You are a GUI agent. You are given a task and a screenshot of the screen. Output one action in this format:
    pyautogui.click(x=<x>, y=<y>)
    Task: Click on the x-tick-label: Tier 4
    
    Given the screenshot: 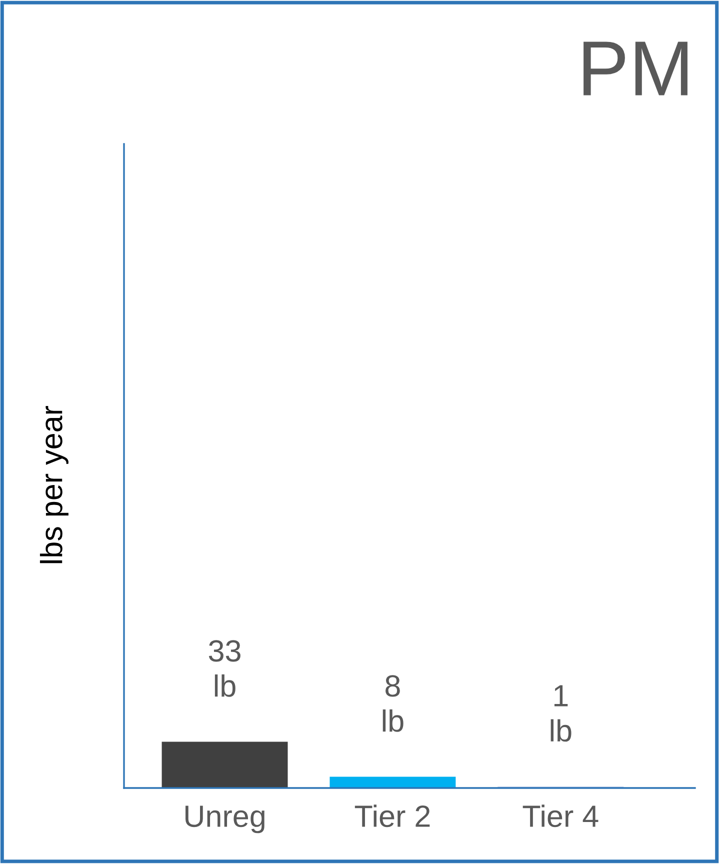 What is the action you would take?
    pyautogui.click(x=560, y=816)
    